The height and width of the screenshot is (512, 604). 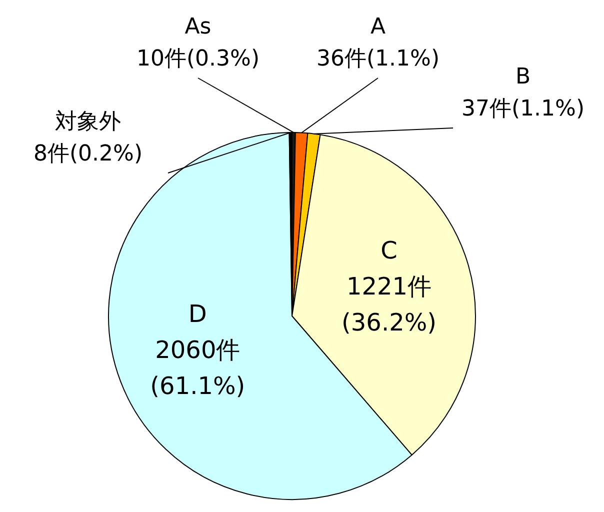 I want to click on slice-label: B, so click(x=523, y=77).